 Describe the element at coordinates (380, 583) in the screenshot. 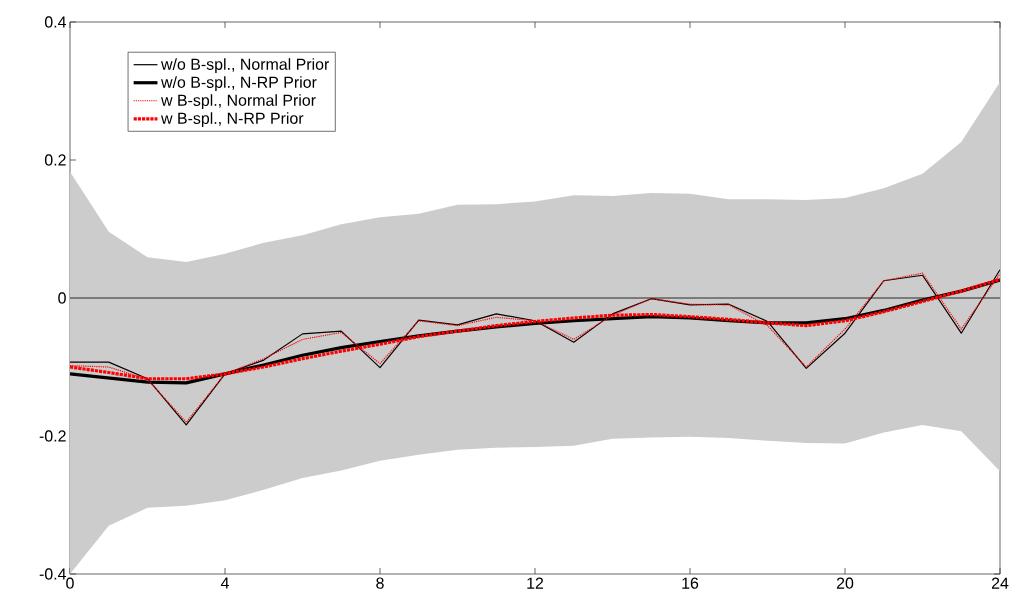

I see `x-tick-label: 8` at that location.